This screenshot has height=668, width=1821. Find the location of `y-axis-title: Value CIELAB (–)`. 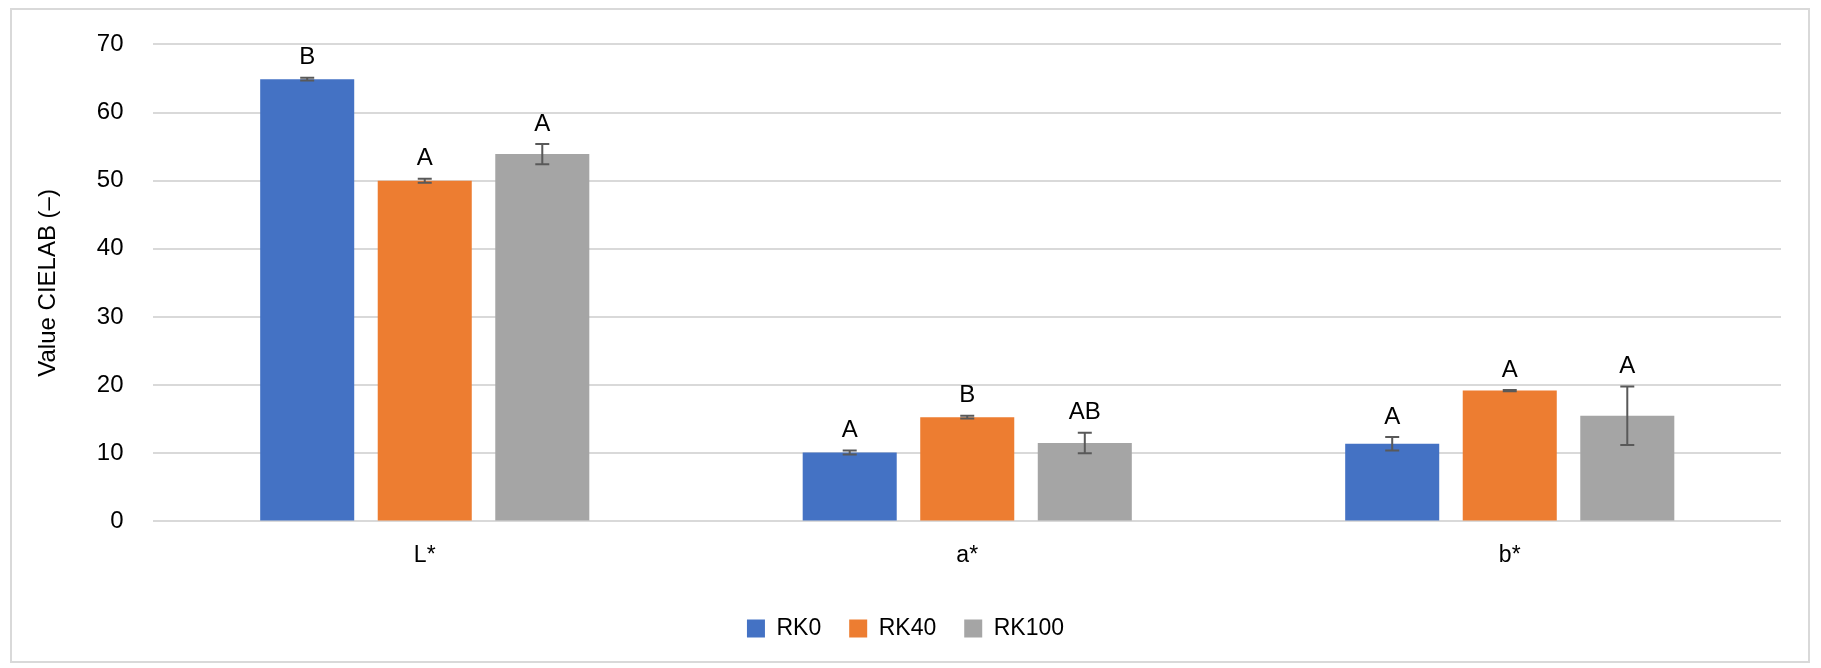

y-axis-title: Value CIELAB (–) is located at coordinates (47, 283).